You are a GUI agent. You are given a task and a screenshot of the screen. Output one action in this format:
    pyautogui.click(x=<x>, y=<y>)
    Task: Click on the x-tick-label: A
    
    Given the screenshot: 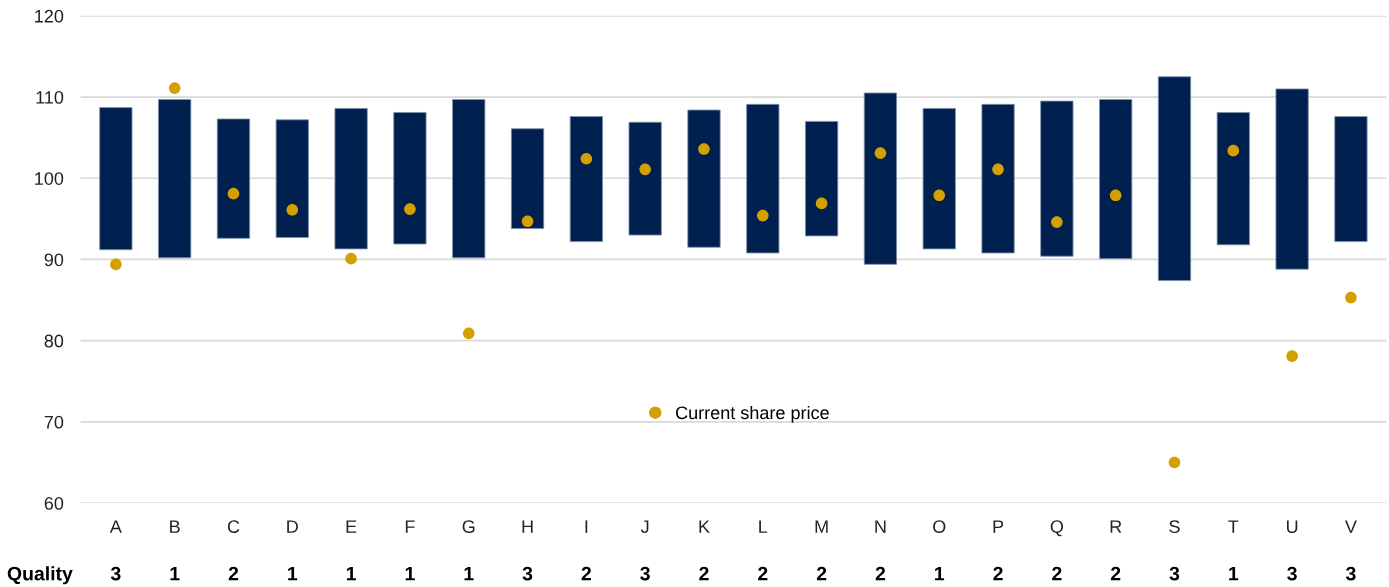 What is the action you would take?
    pyautogui.click(x=115, y=526)
    